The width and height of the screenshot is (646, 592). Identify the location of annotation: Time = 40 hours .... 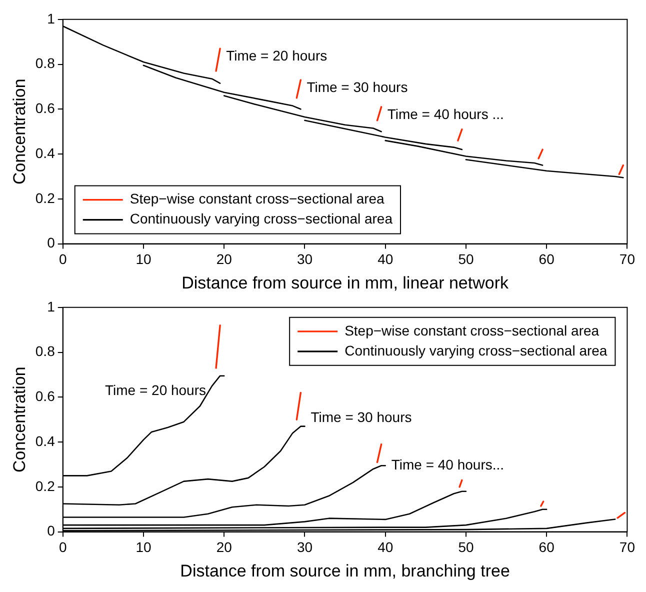
(445, 114).